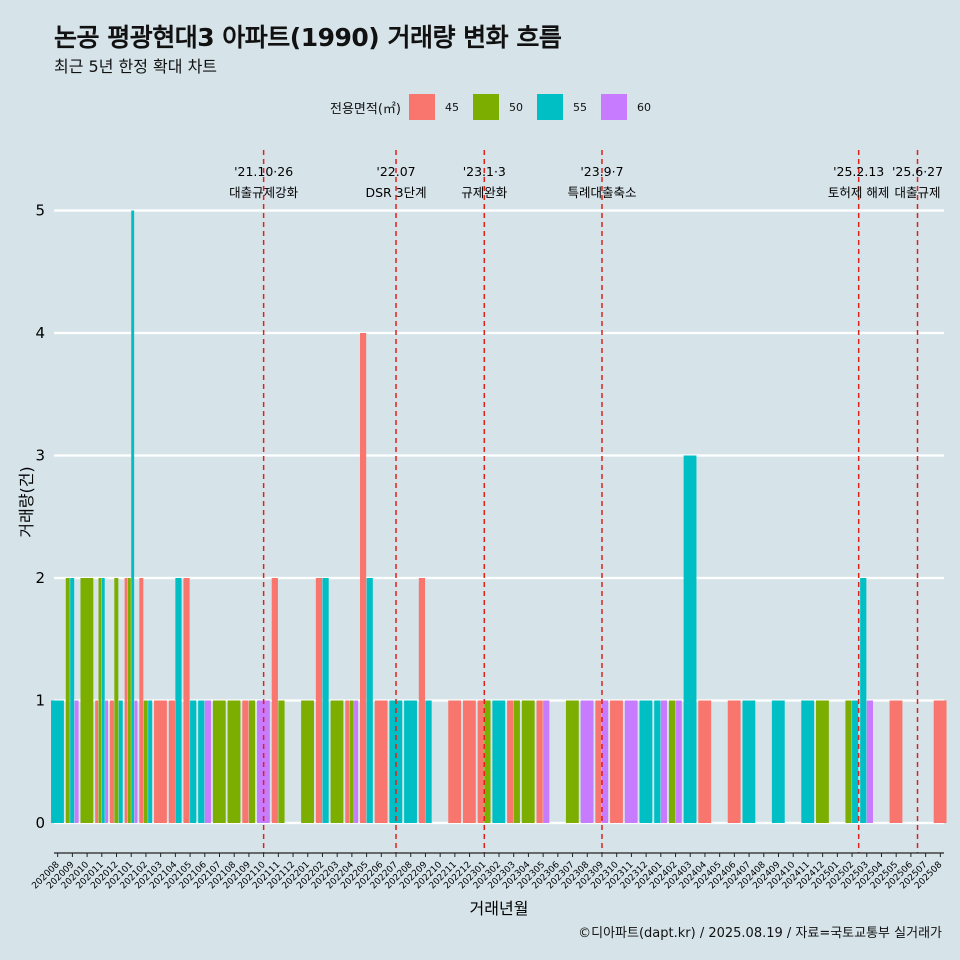 The height and width of the screenshot is (960, 960). What do you see at coordinates (40, 578) in the screenshot?
I see `y-tick-label-2: 2` at bounding box center [40, 578].